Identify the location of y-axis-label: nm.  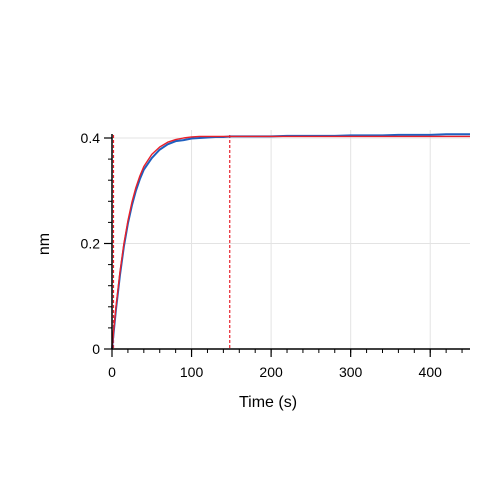
(44, 244).